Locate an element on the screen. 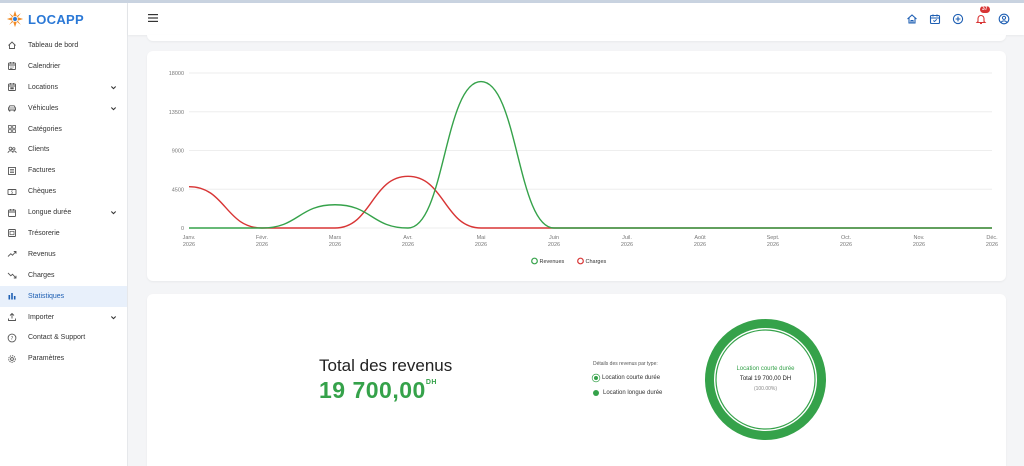 The height and width of the screenshot is (466, 1024). x-tick-label: Juin 2026 is located at coordinates (554, 241).